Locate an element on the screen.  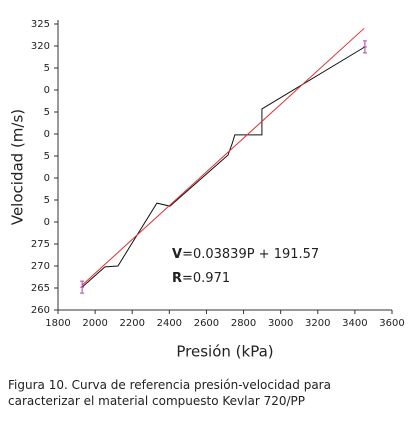
x-tick-label: 3000 is located at coordinates (280, 323).